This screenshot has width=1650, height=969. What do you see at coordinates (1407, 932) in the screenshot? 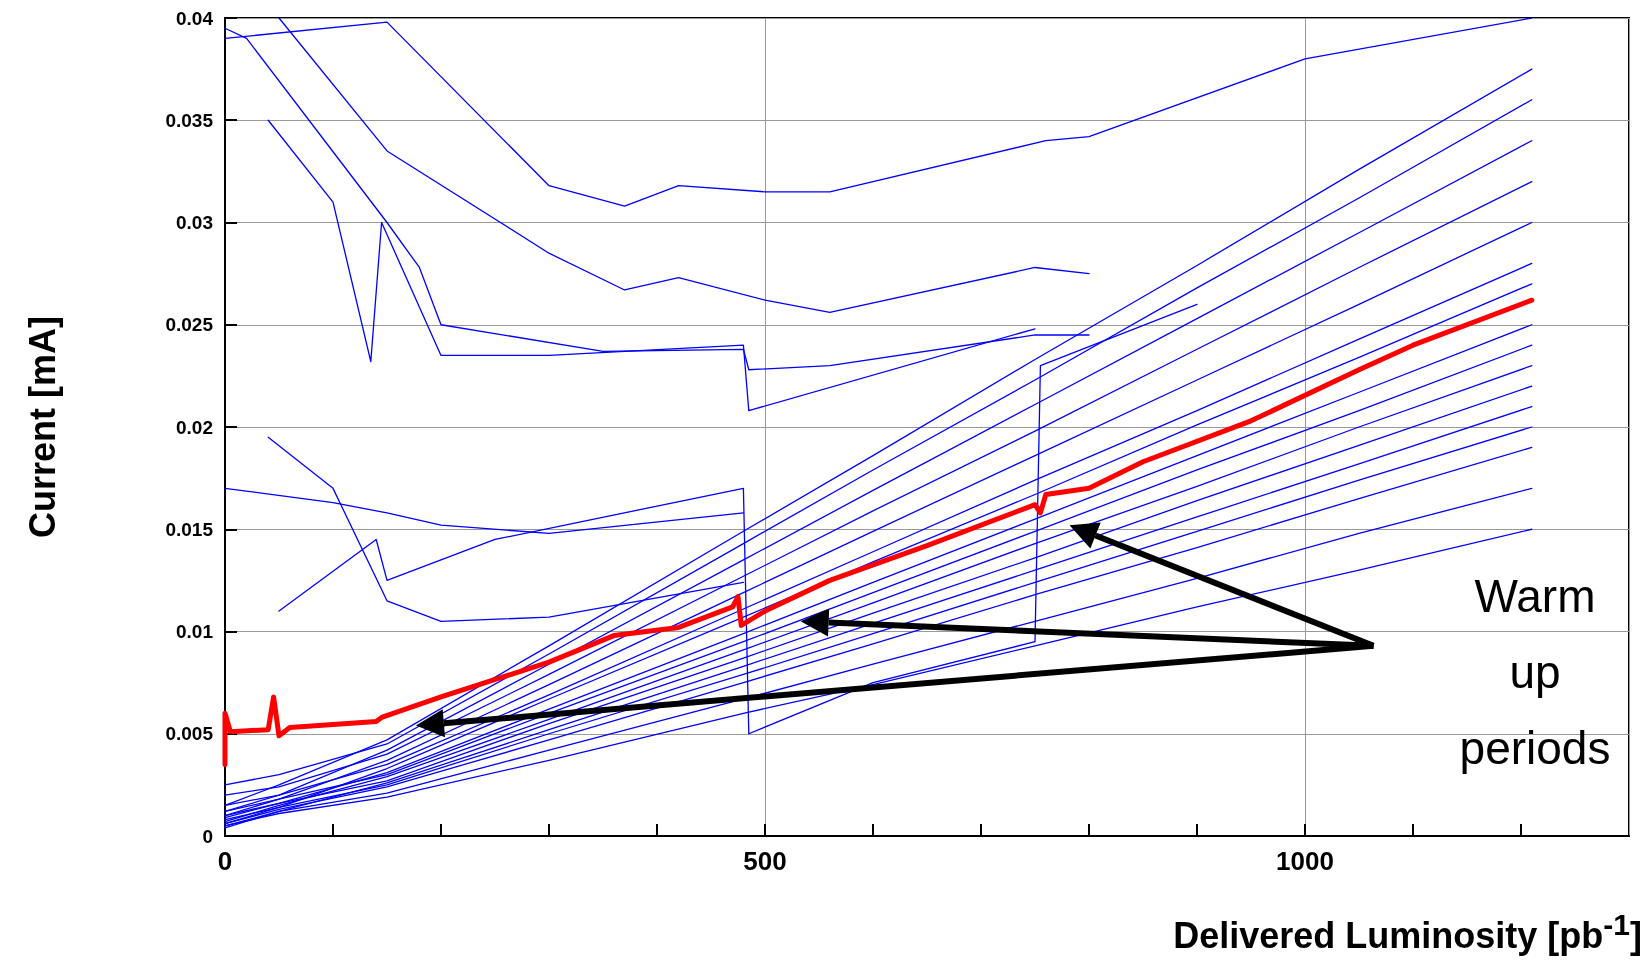
I see `x-axis-title: Delivered Luminosity [pb$^{-1}$]` at bounding box center [1407, 932].